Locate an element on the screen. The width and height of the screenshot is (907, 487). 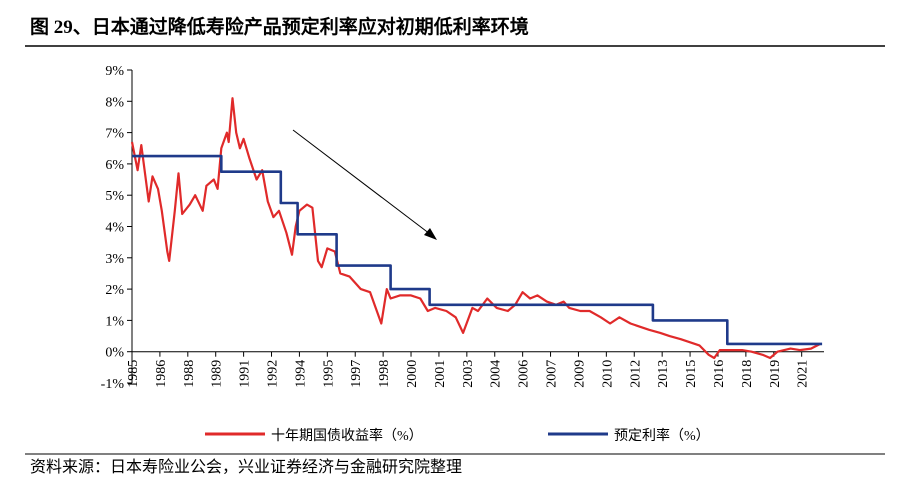
x-tick-label: 1998 is located at coordinates (384, 374).